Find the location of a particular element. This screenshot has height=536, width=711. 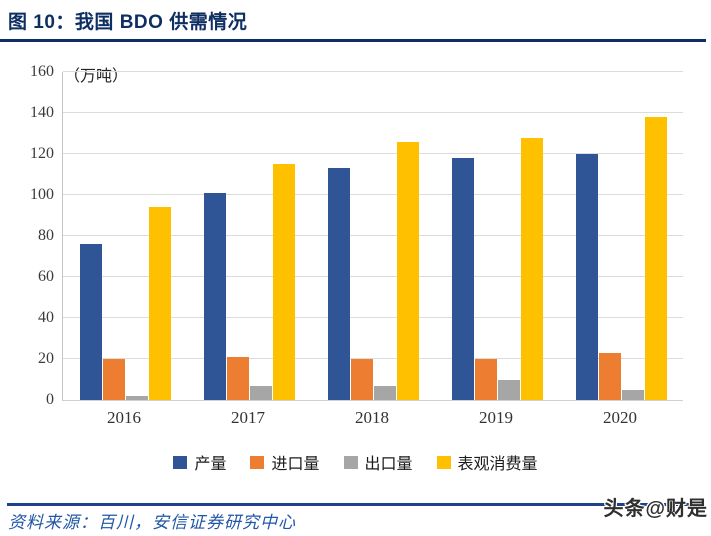

legend-item-出口量: 出口量 is located at coordinates (378, 462).